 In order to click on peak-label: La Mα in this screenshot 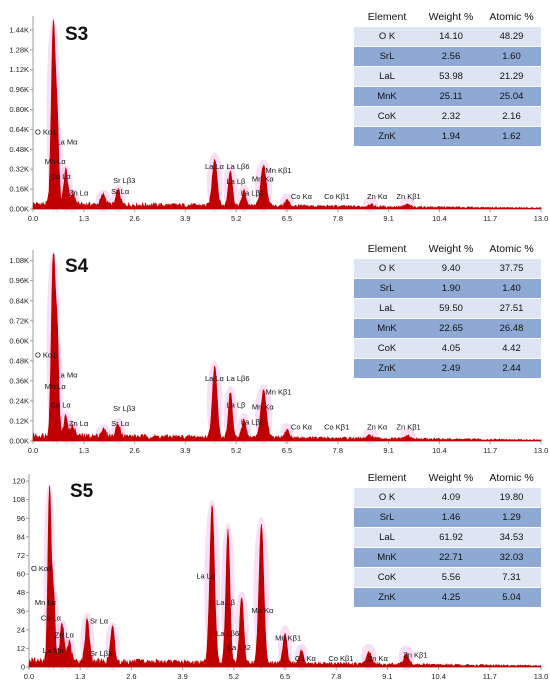, I will do `click(67, 141)`.